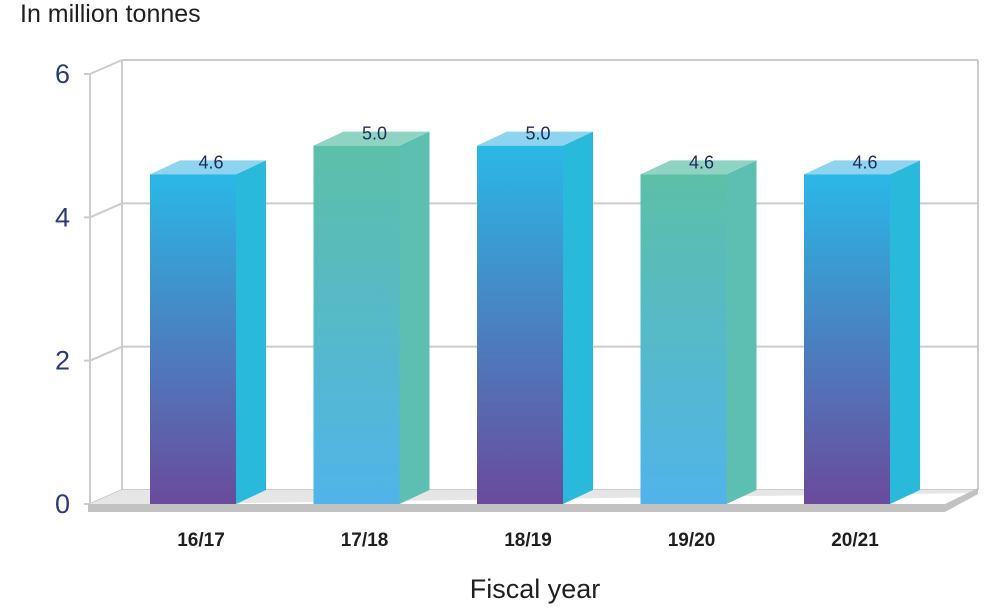 This screenshot has width=1000, height=613. What do you see at coordinates (62, 74) in the screenshot?
I see `y-tick-label: 6` at bounding box center [62, 74].